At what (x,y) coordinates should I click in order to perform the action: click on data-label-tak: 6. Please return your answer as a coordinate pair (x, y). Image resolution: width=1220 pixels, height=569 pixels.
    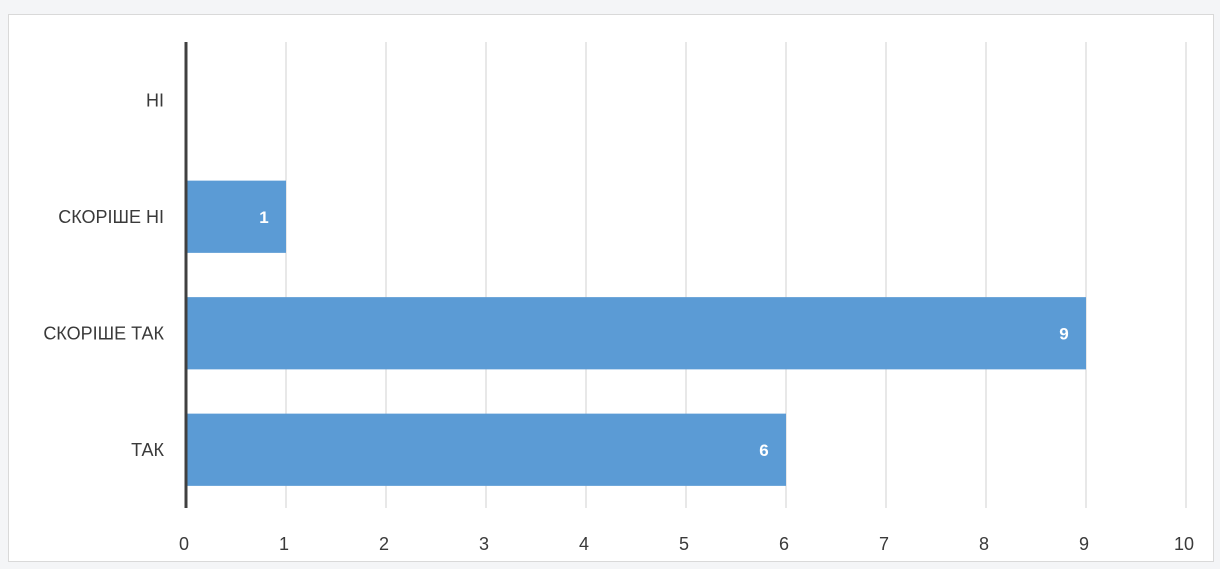
    Looking at the image, I should click on (763, 450).